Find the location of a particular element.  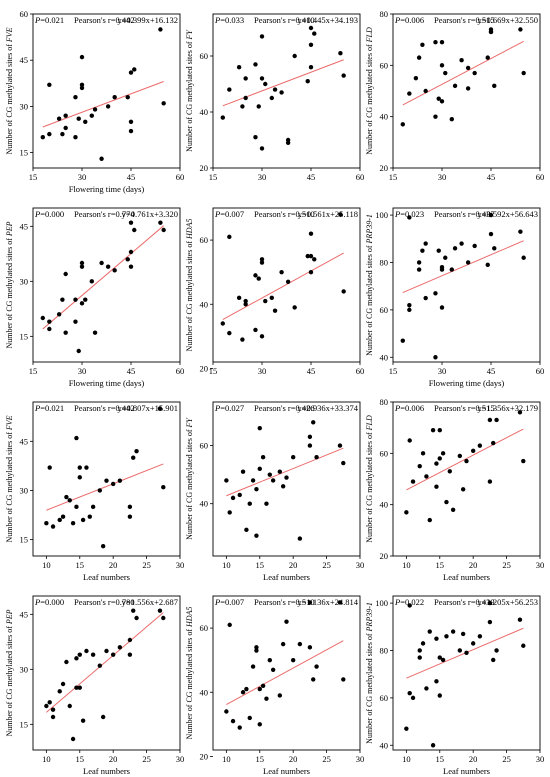

x-axis-label: Leaf numbers is located at coordinates (106, 771).